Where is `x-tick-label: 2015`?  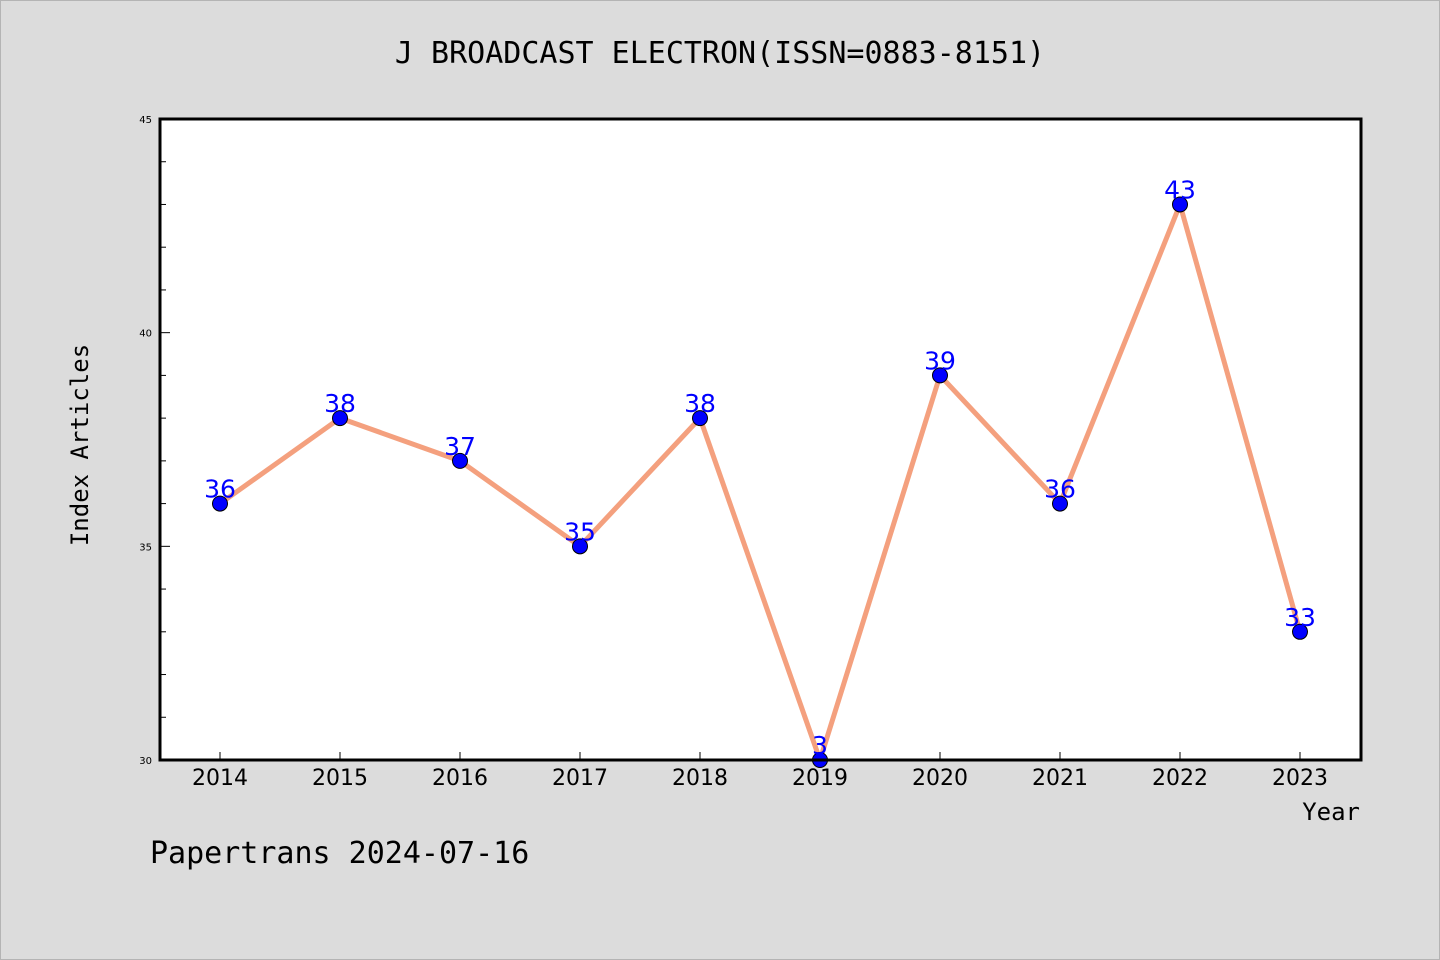
x-tick-label: 2015 is located at coordinates (340, 778).